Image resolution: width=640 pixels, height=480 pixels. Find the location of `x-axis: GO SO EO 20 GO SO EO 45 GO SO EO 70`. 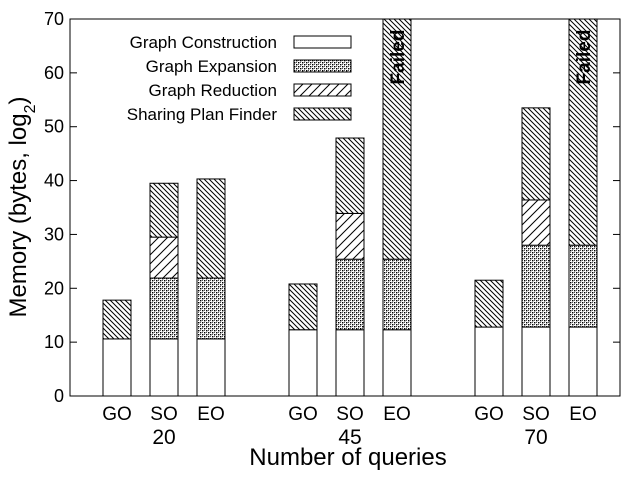

x-axis: GO SO EO 20 GO SO EO 45 GO SO EO 70 is located at coordinates (349, 426).